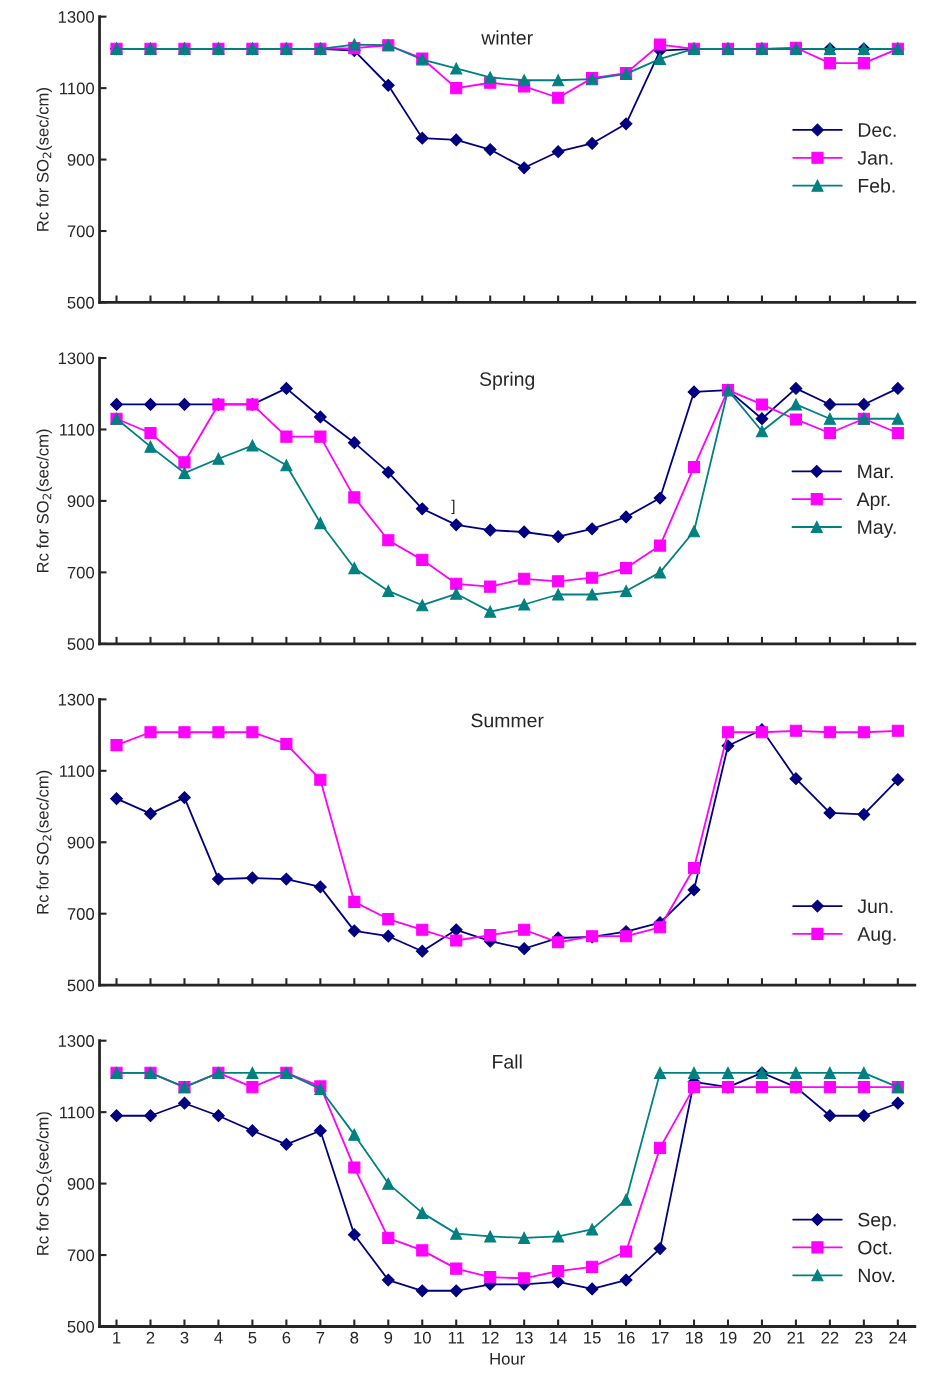  Describe the element at coordinates (117, 1337) in the screenshot. I see `x-tick-label: 1` at that location.